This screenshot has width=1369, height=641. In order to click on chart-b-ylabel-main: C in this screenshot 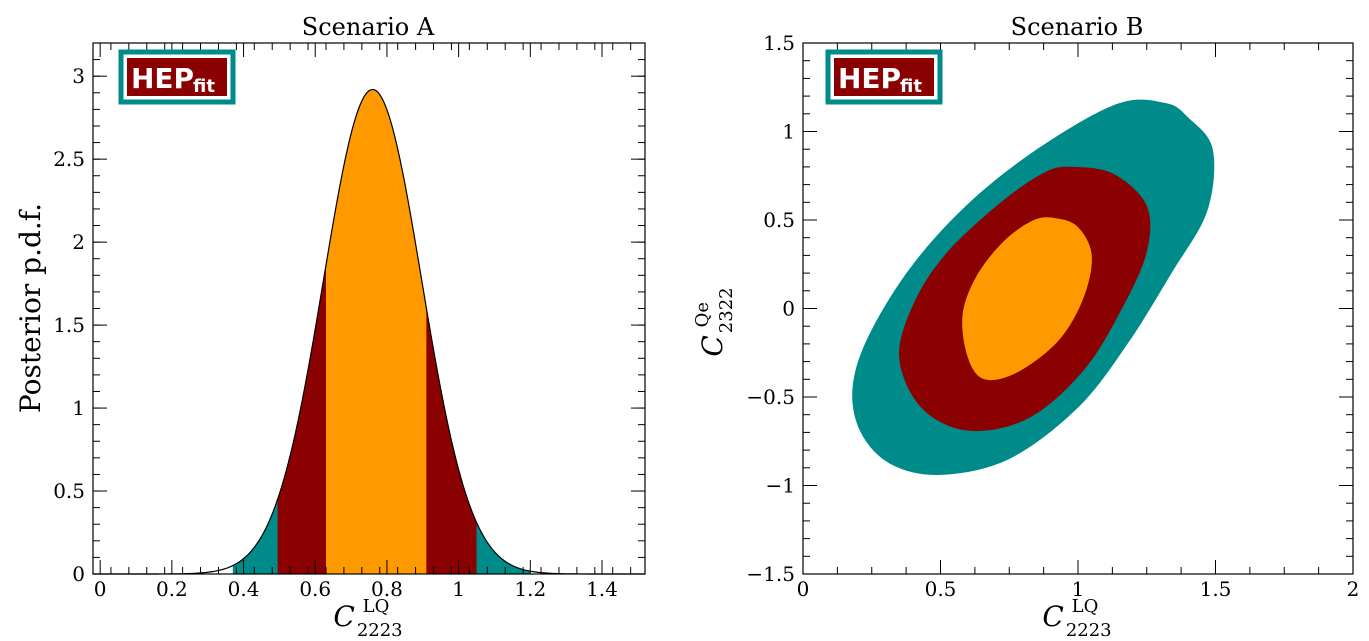, I will do `click(712, 345)`.